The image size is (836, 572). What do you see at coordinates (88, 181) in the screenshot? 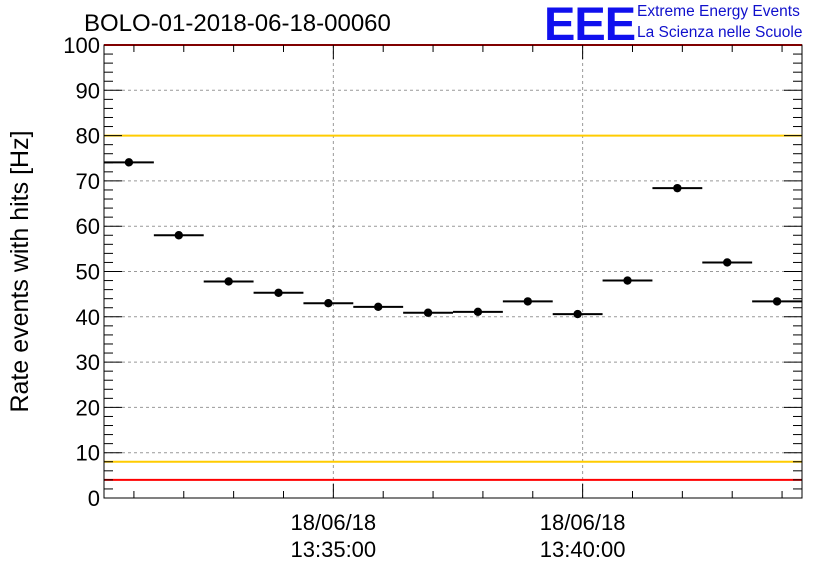
I see `y-tick-label: 70` at bounding box center [88, 181].